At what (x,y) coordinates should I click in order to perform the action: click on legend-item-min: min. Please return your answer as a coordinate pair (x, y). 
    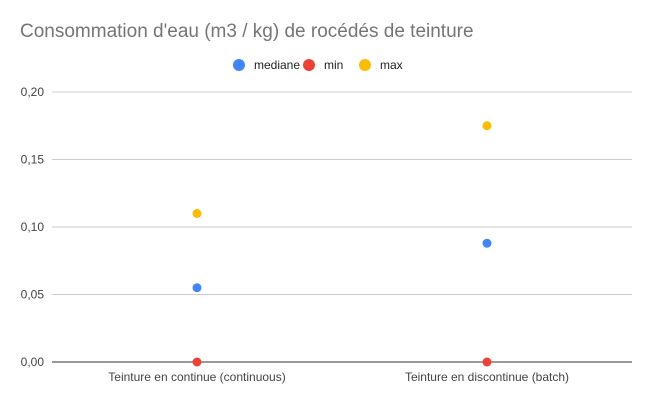
    Looking at the image, I should click on (323, 65).